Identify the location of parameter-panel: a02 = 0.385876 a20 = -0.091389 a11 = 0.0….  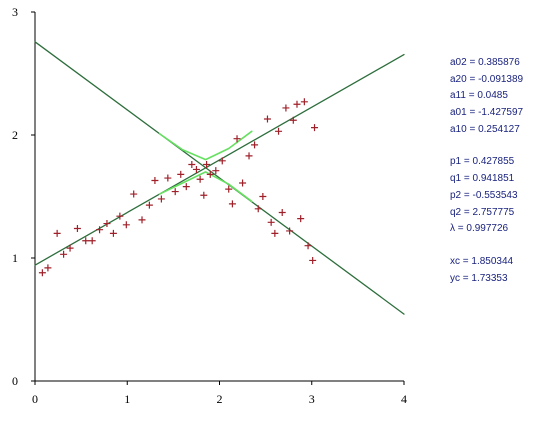
(495, 179).